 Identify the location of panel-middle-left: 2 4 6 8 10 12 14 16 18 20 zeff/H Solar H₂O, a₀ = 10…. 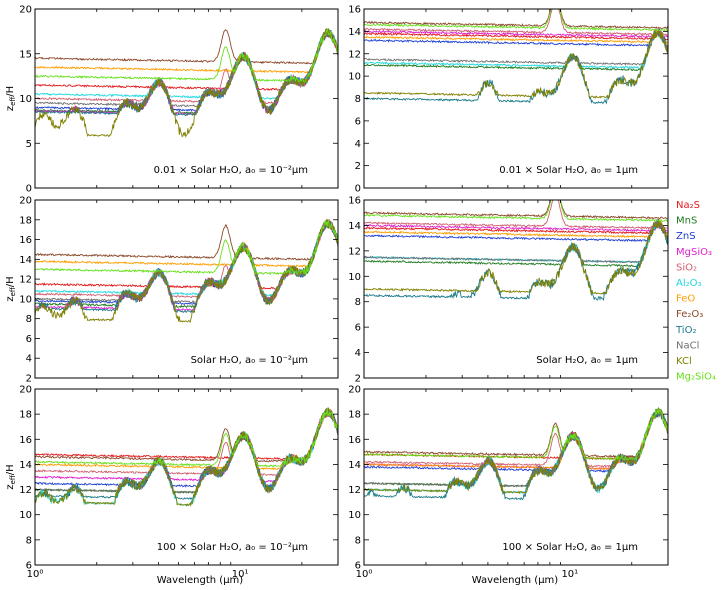
(172, 290).